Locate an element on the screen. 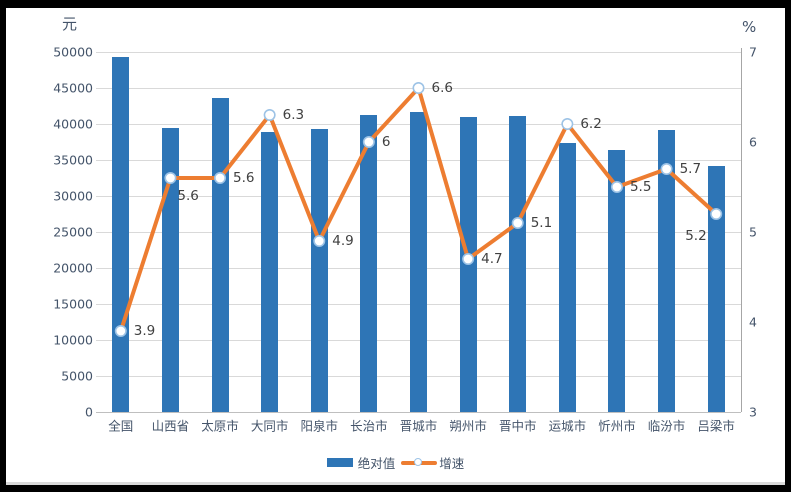 This screenshot has height=492, width=791. bar-朔州市 is located at coordinates (468, 264).